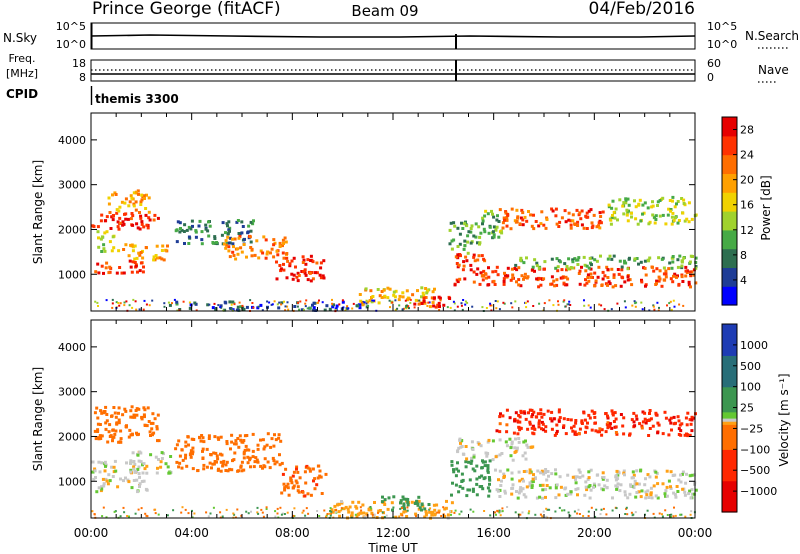  What do you see at coordinates (72, 229) in the screenshot?
I see `y-tick-label: 2000` at bounding box center [72, 229].